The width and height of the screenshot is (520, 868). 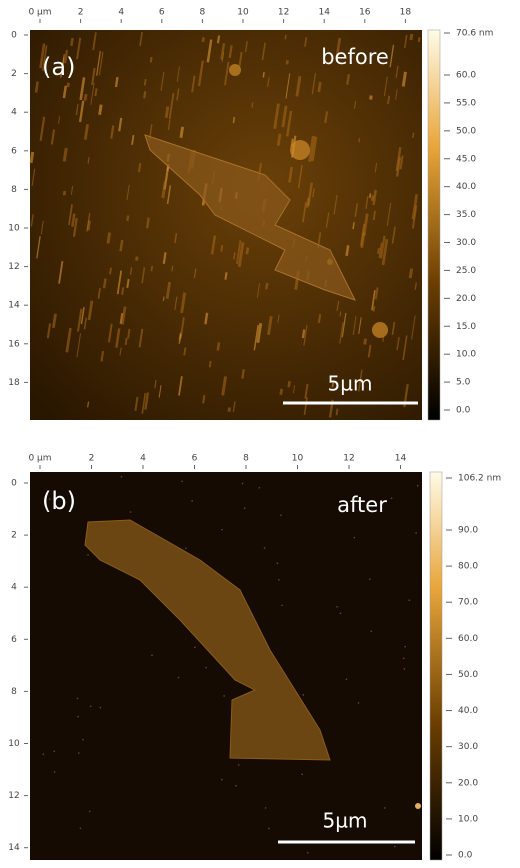 What do you see at coordinates (468, 567) in the screenshot?
I see `colorbar-label: 80.0` at bounding box center [468, 567].